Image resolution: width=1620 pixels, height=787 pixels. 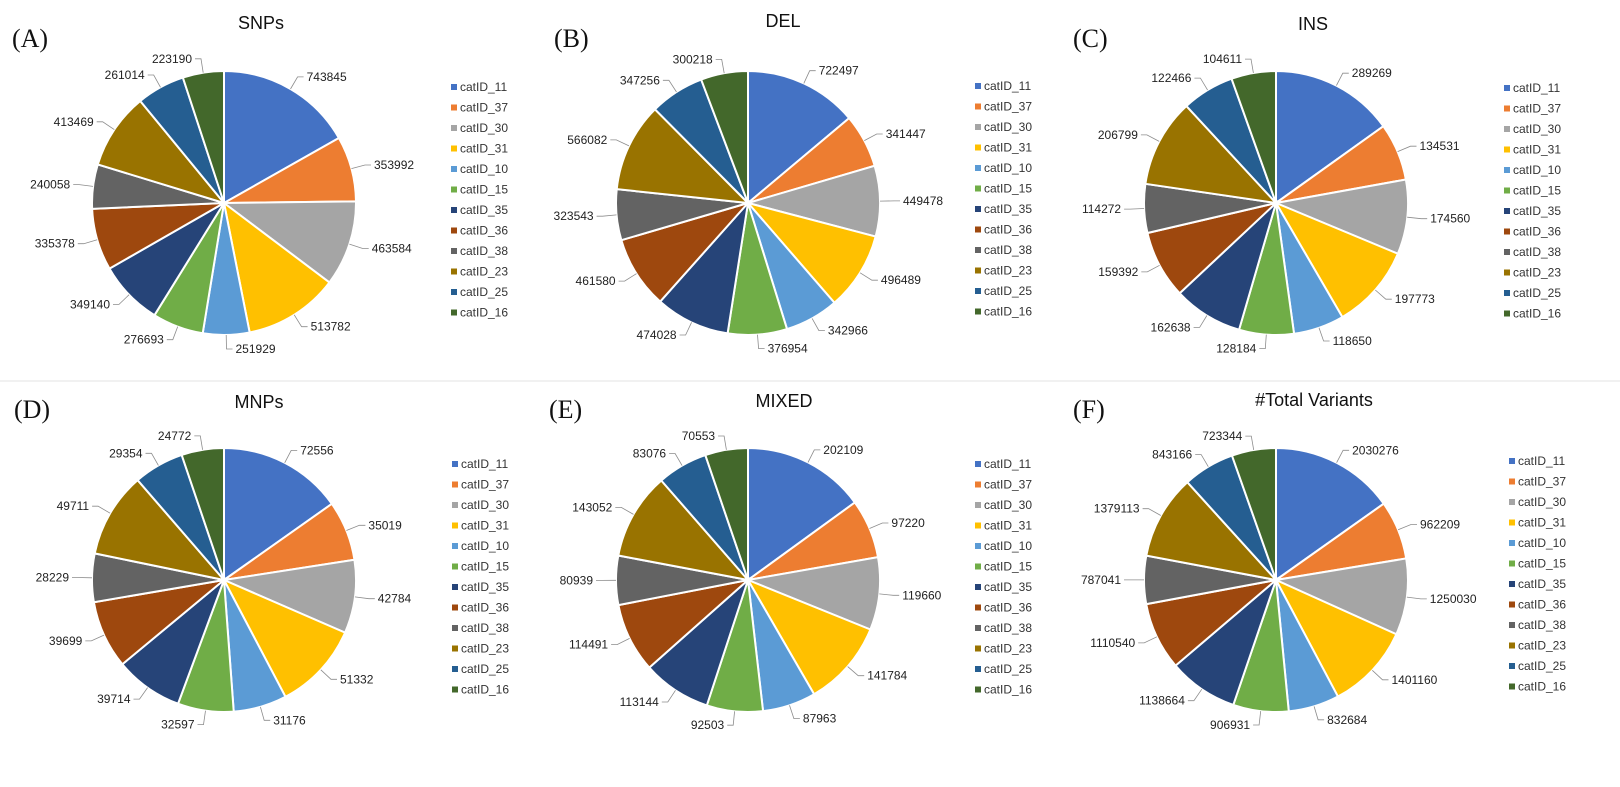 What do you see at coordinates (30, 38) in the screenshot?
I see `panel-letter: (A)` at bounding box center [30, 38].